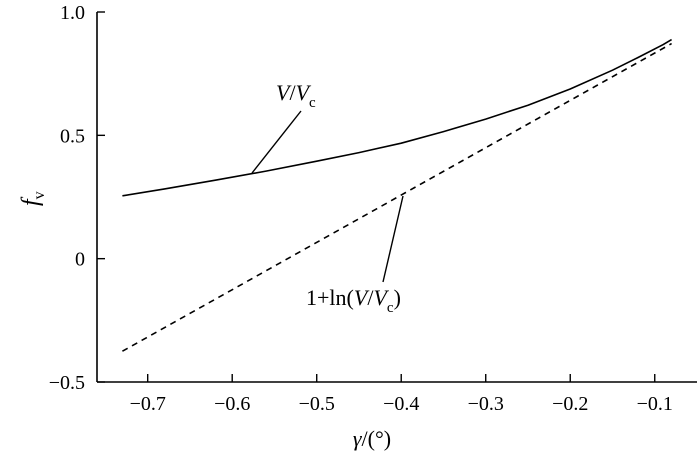  Describe the element at coordinates (296, 95) in the screenshot. I see `annotation-1-label: V/Vc` at that location.